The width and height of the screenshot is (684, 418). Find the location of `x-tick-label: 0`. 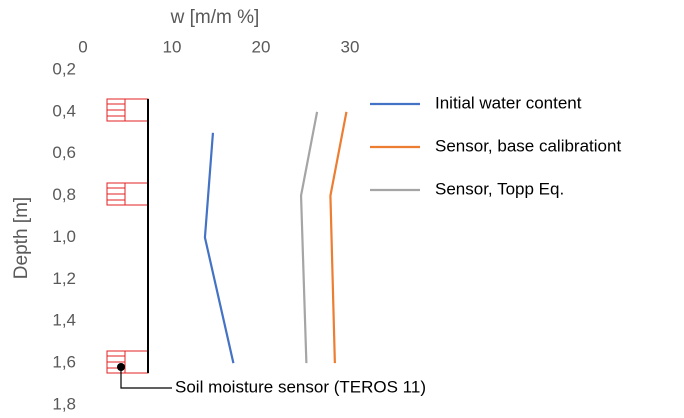

x-tick-label: 0 is located at coordinates (82, 46).